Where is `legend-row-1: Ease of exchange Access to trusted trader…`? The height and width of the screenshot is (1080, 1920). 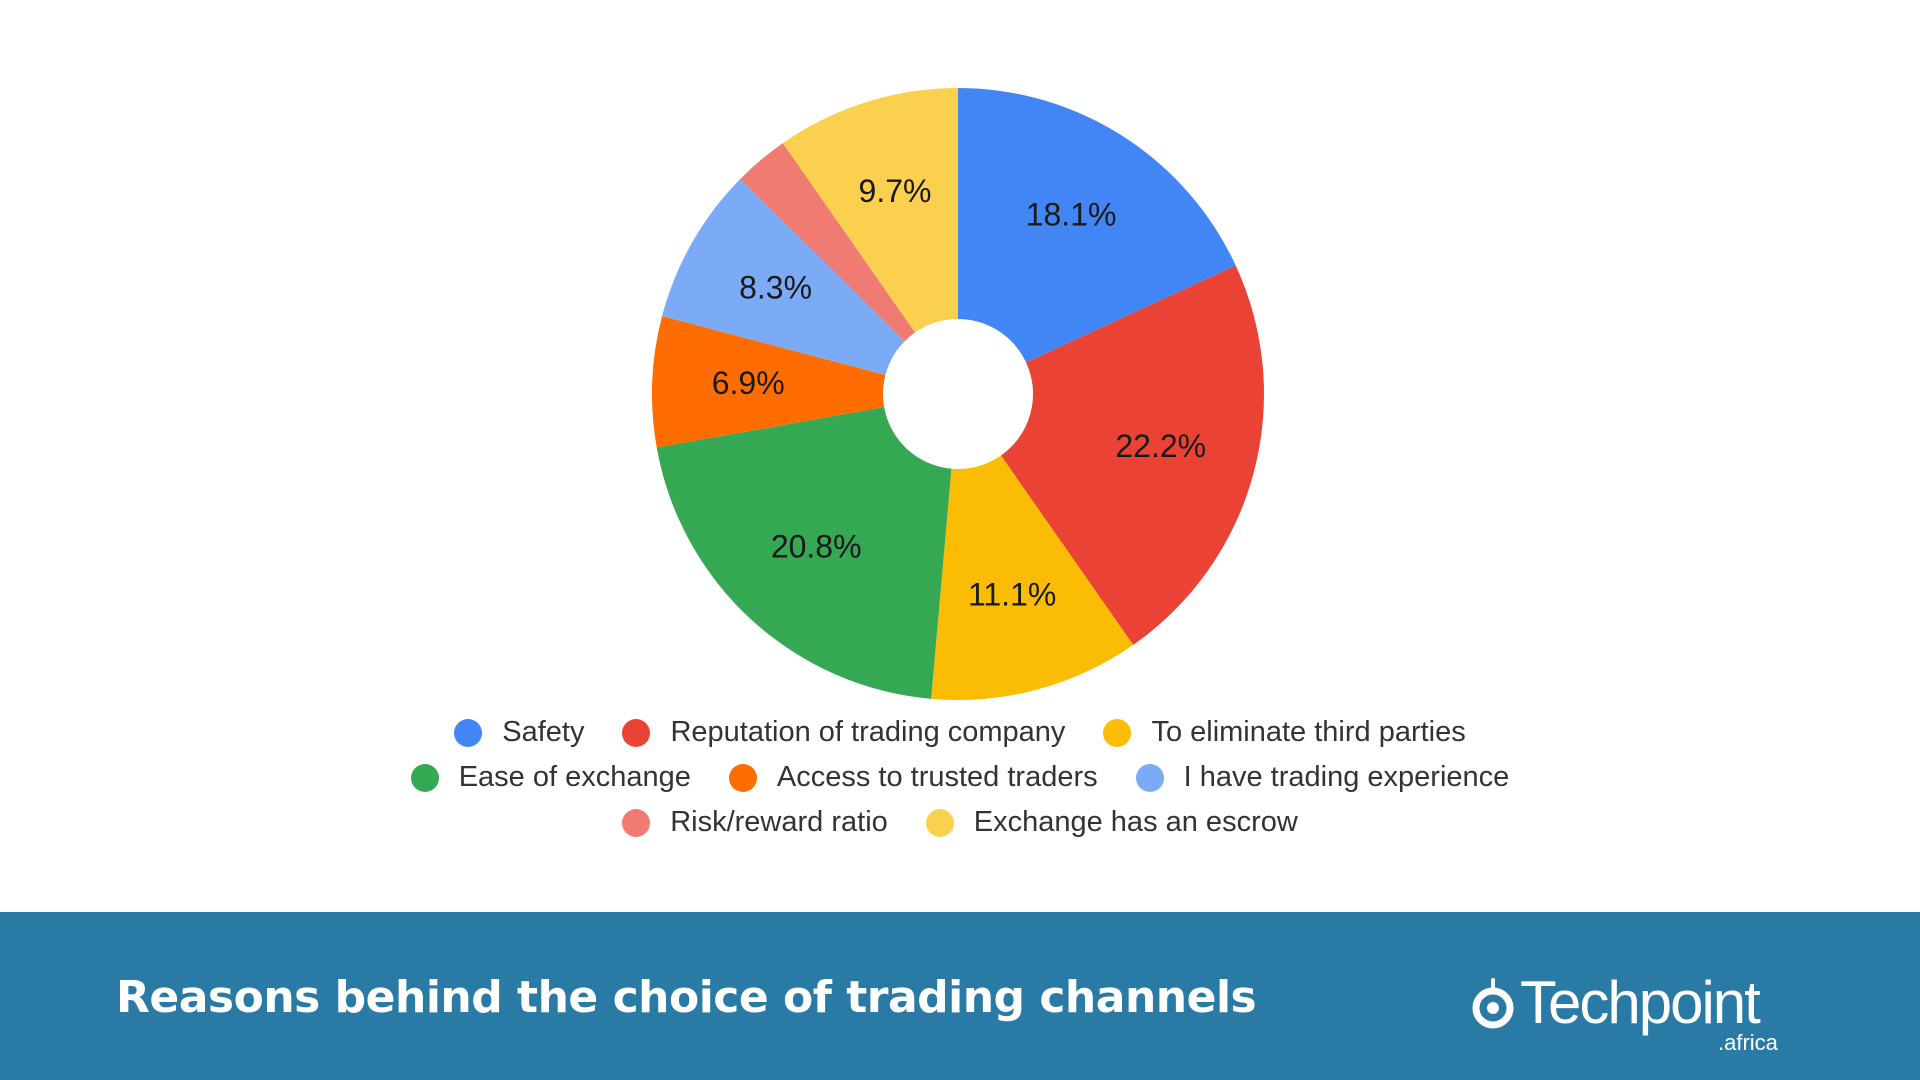 legend-row-1: Ease of exchange Access to trusted trader… is located at coordinates (960, 777).